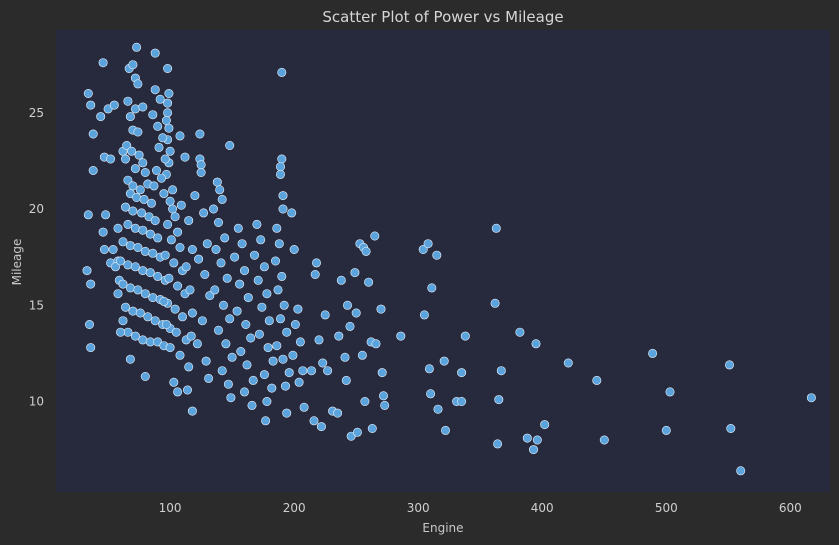 This screenshot has height=545, width=839. Describe the element at coordinates (666, 508) in the screenshot. I see `x-tick-label: 500` at that location.